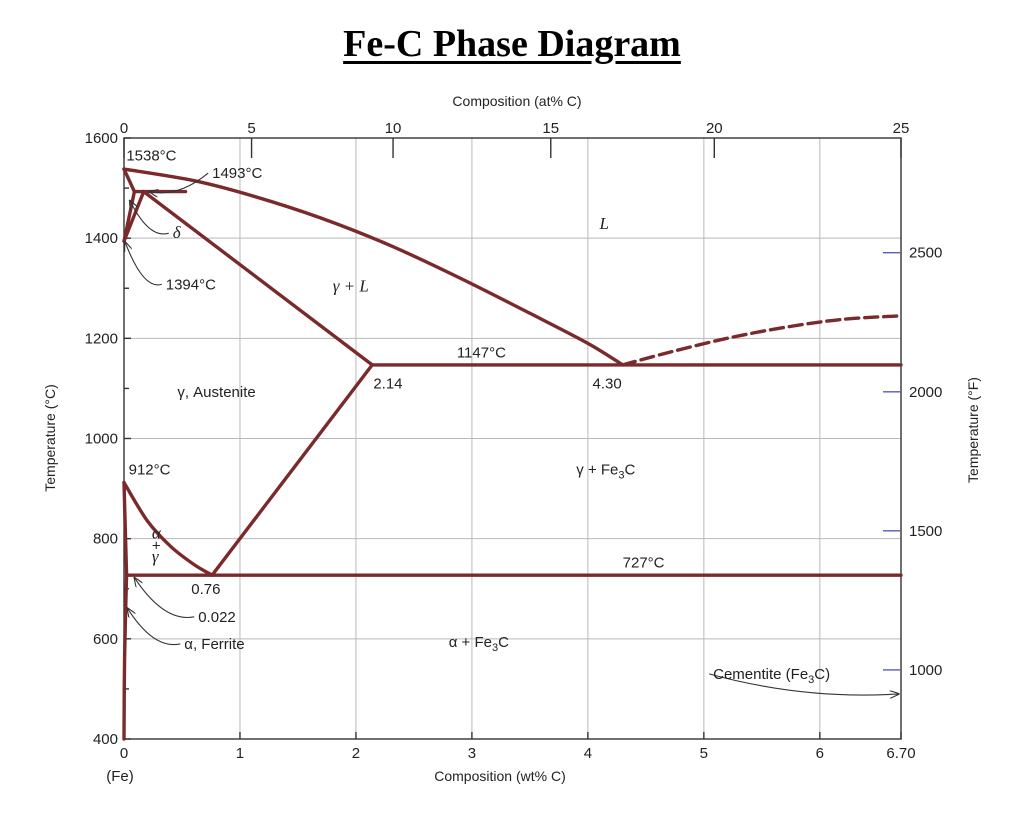 The width and height of the screenshot is (1024, 832). Describe the element at coordinates (714, 128) in the screenshot. I see `top-tick-label: 20` at that location.